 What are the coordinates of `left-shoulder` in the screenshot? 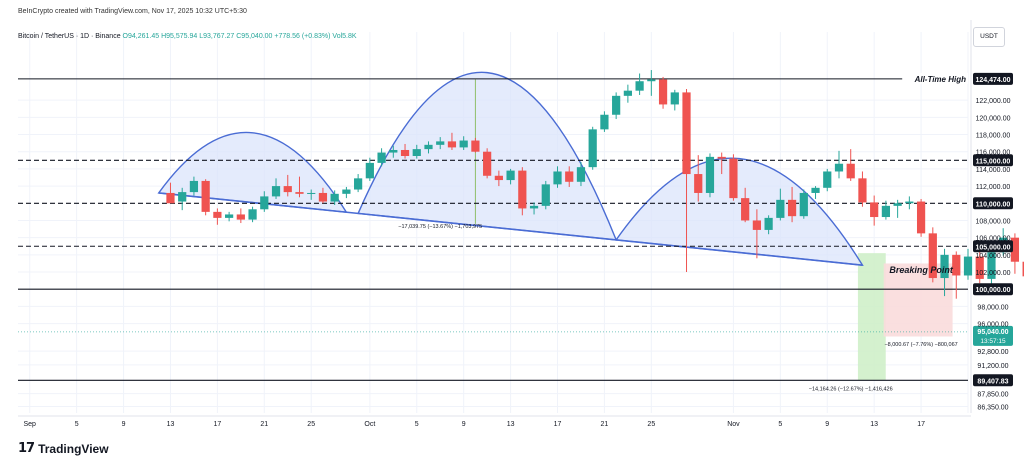 It's located at (252, 172).